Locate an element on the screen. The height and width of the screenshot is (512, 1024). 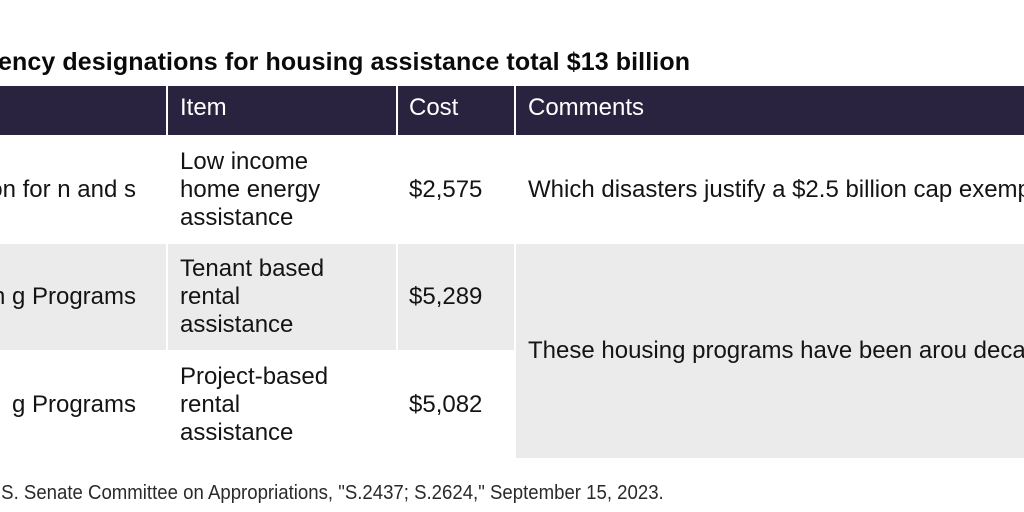
item-text: Tenant based rental assistance is located at coordinates (252, 296).